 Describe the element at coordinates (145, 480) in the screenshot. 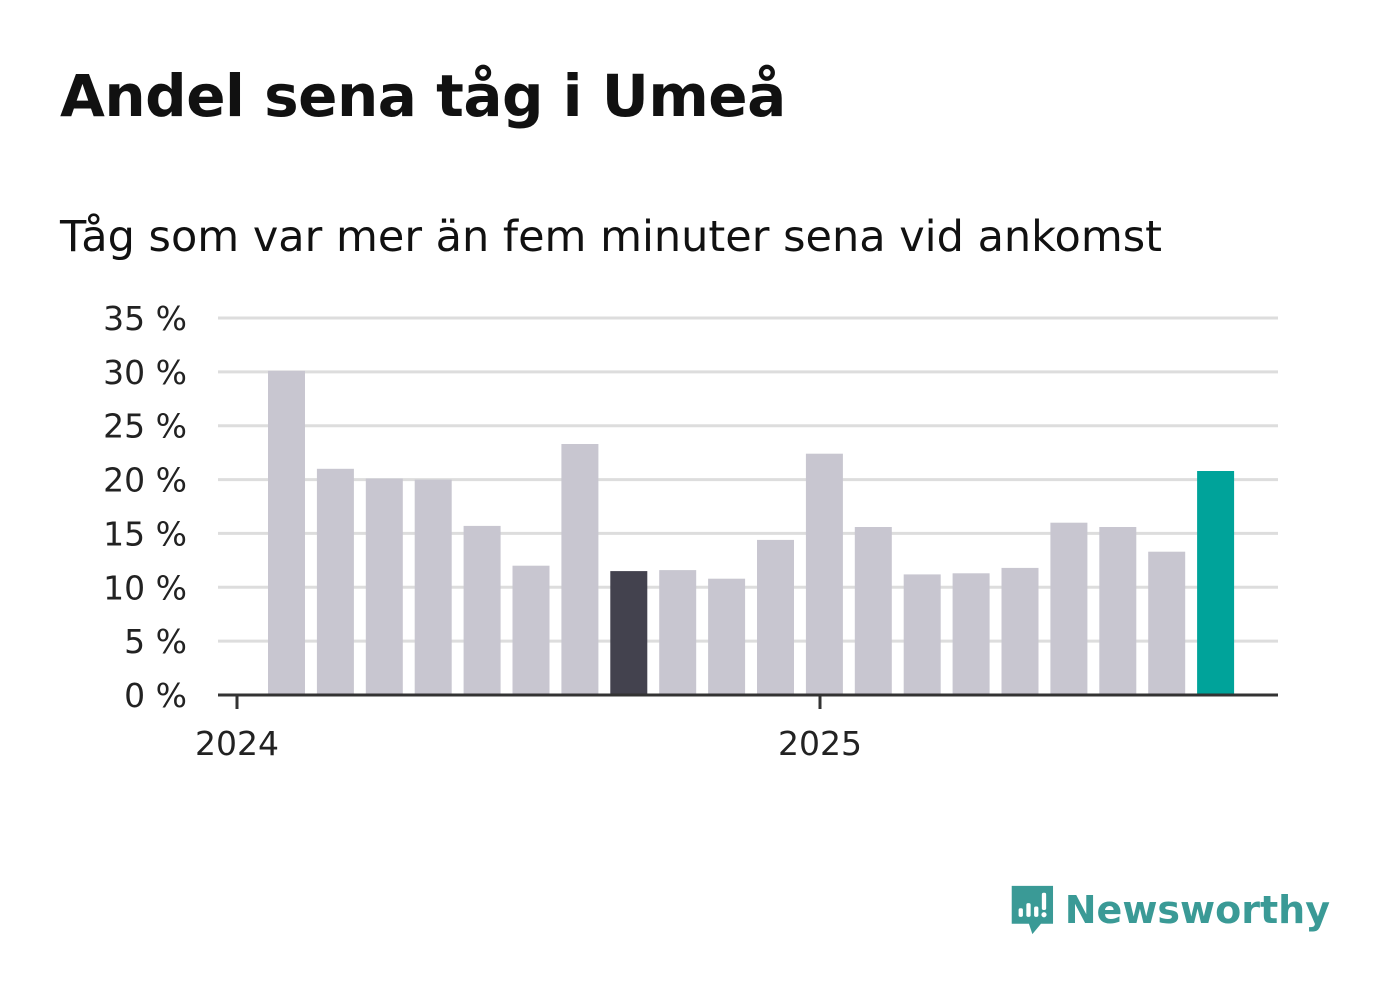

I see `y-tick-label: 20 %` at that location.